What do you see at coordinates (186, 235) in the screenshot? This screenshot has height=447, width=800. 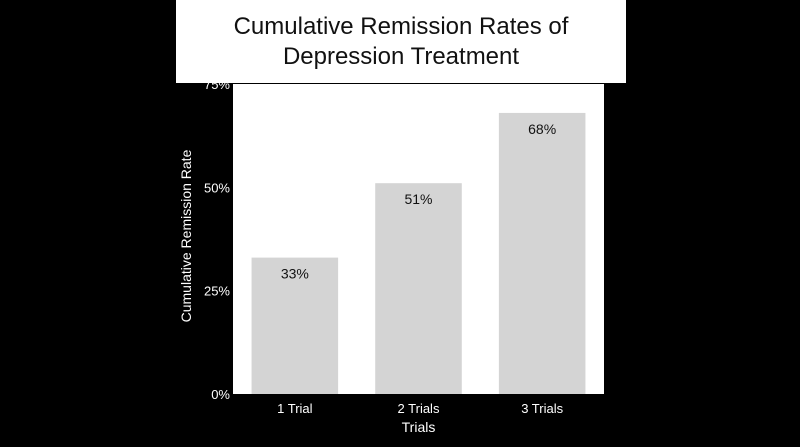 I see `y-axis-label: Cumulative Remission Rate` at bounding box center [186, 235].